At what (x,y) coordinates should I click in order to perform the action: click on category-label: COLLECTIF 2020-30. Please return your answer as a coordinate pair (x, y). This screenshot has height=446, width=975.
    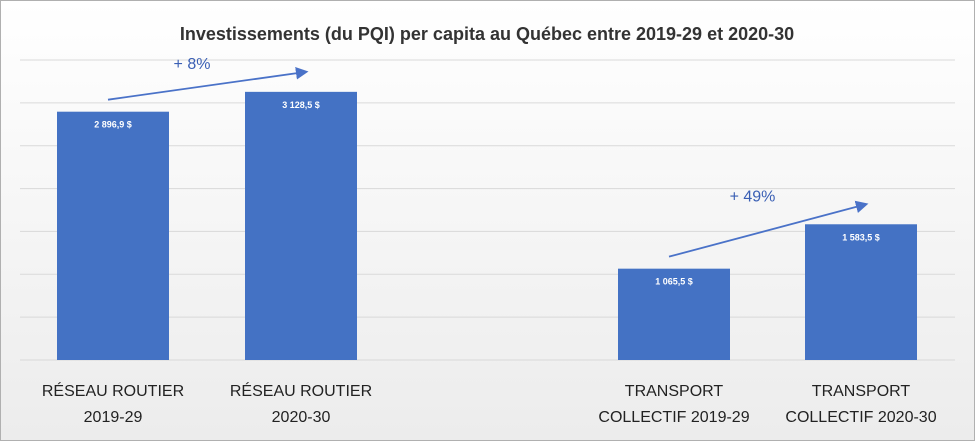
    Looking at the image, I should click on (860, 417).